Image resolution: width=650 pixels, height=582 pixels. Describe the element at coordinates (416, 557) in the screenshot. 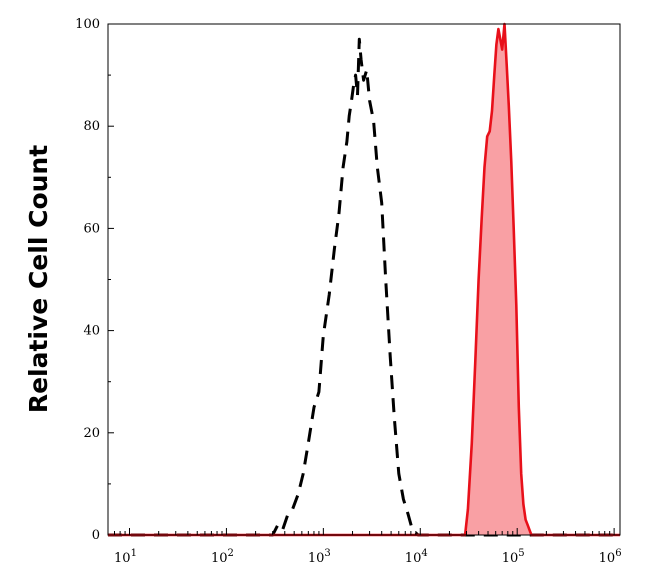

I see `x-tick-label-1e4: 10⁴` at that location.